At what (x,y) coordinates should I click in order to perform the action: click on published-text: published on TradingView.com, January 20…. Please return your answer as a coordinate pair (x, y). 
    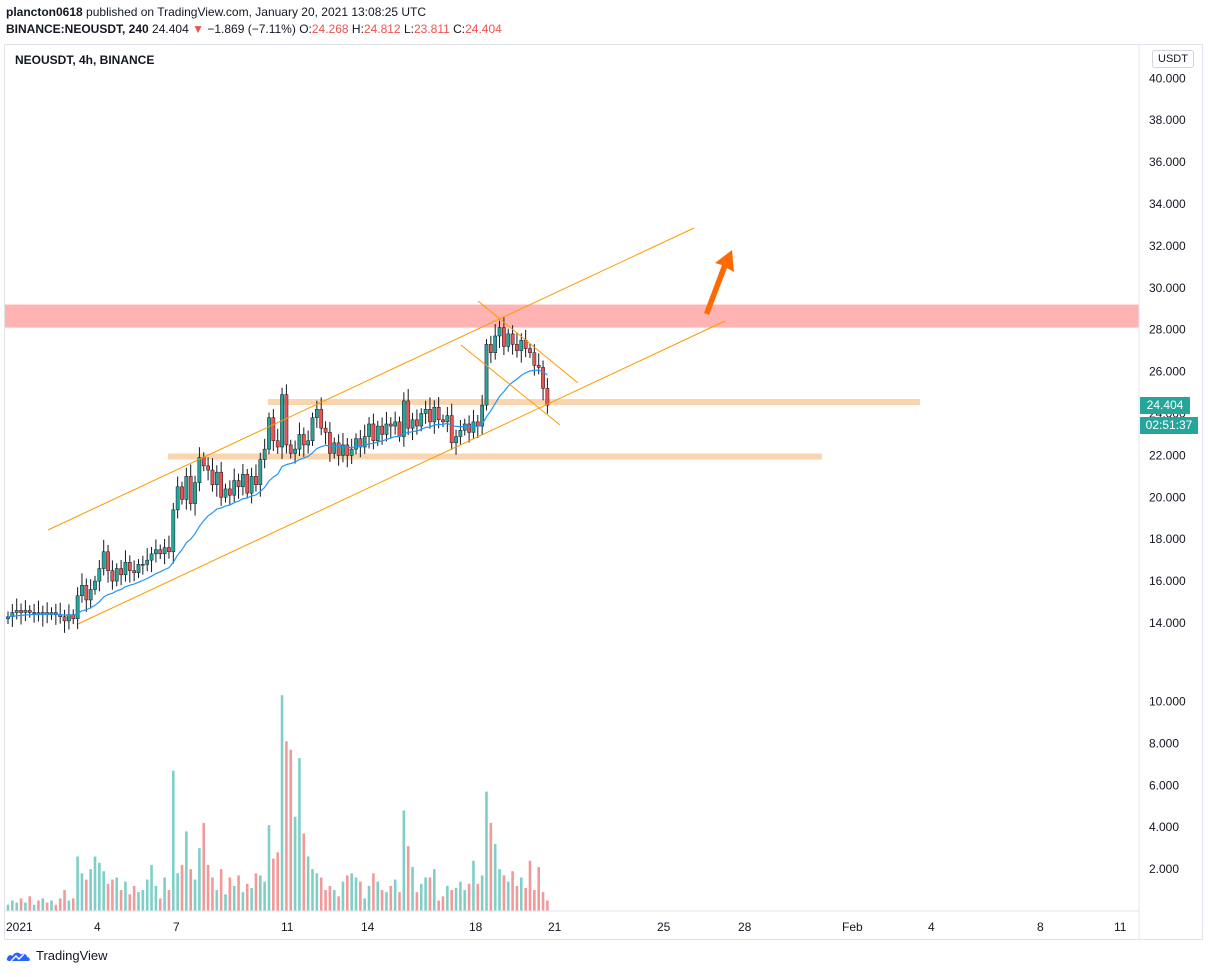
    Looking at the image, I should click on (256, 12).